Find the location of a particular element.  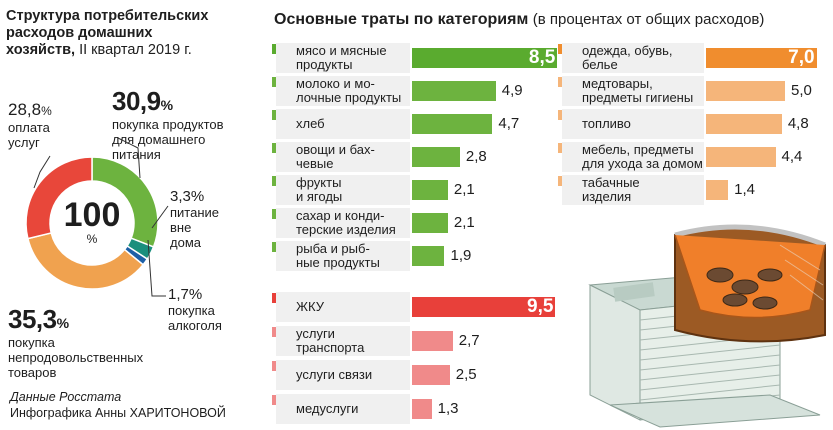

bars-title-note: (в процентах от общих расходов) is located at coordinates (648, 19).